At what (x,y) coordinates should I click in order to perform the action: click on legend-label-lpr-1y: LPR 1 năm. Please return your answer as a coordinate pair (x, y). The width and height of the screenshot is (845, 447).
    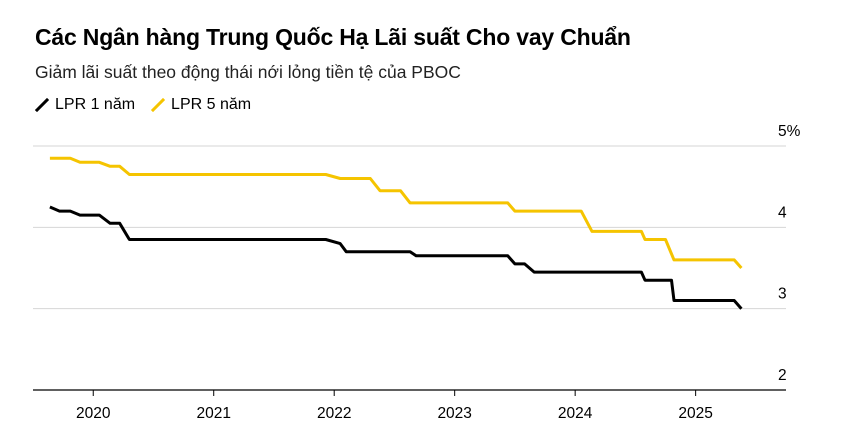
    Looking at the image, I should click on (95, 104).